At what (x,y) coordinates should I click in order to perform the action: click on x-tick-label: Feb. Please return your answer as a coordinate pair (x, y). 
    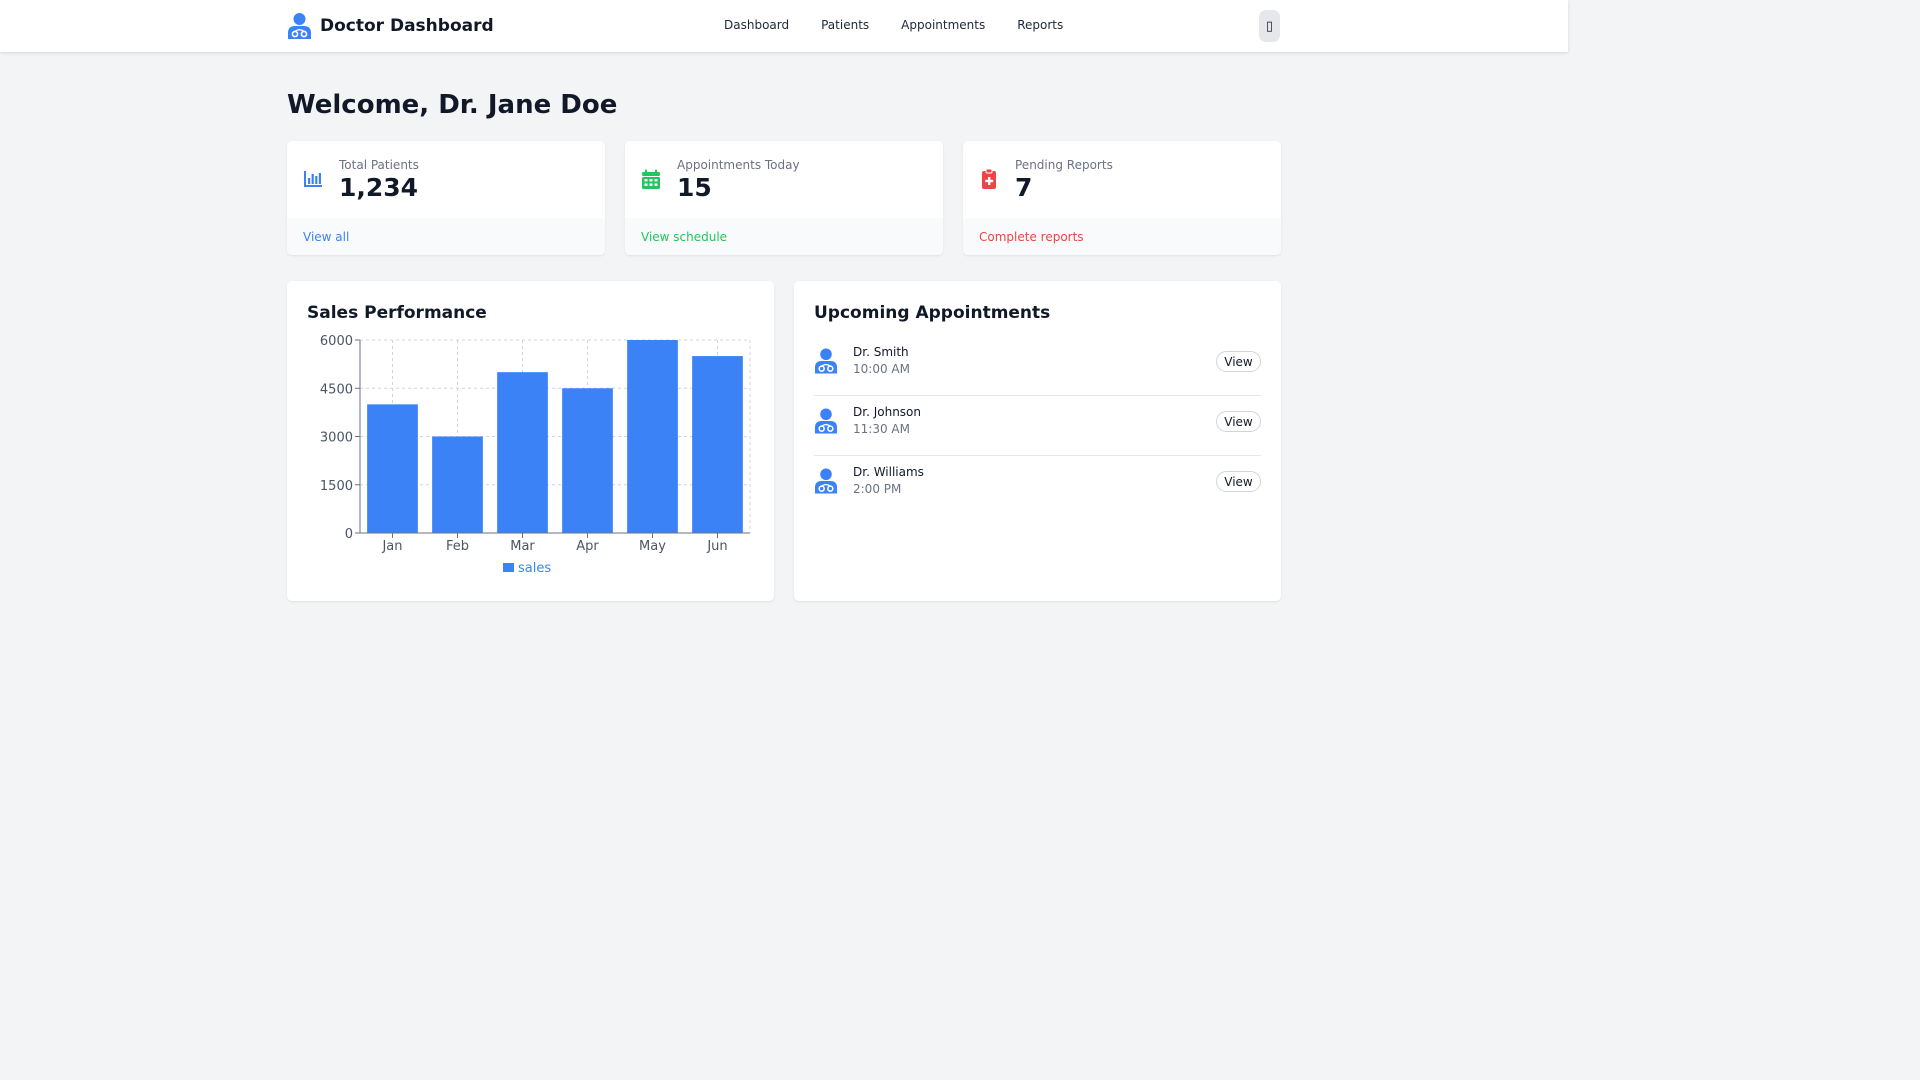
    Looking at the image, I should click on (457, 546).